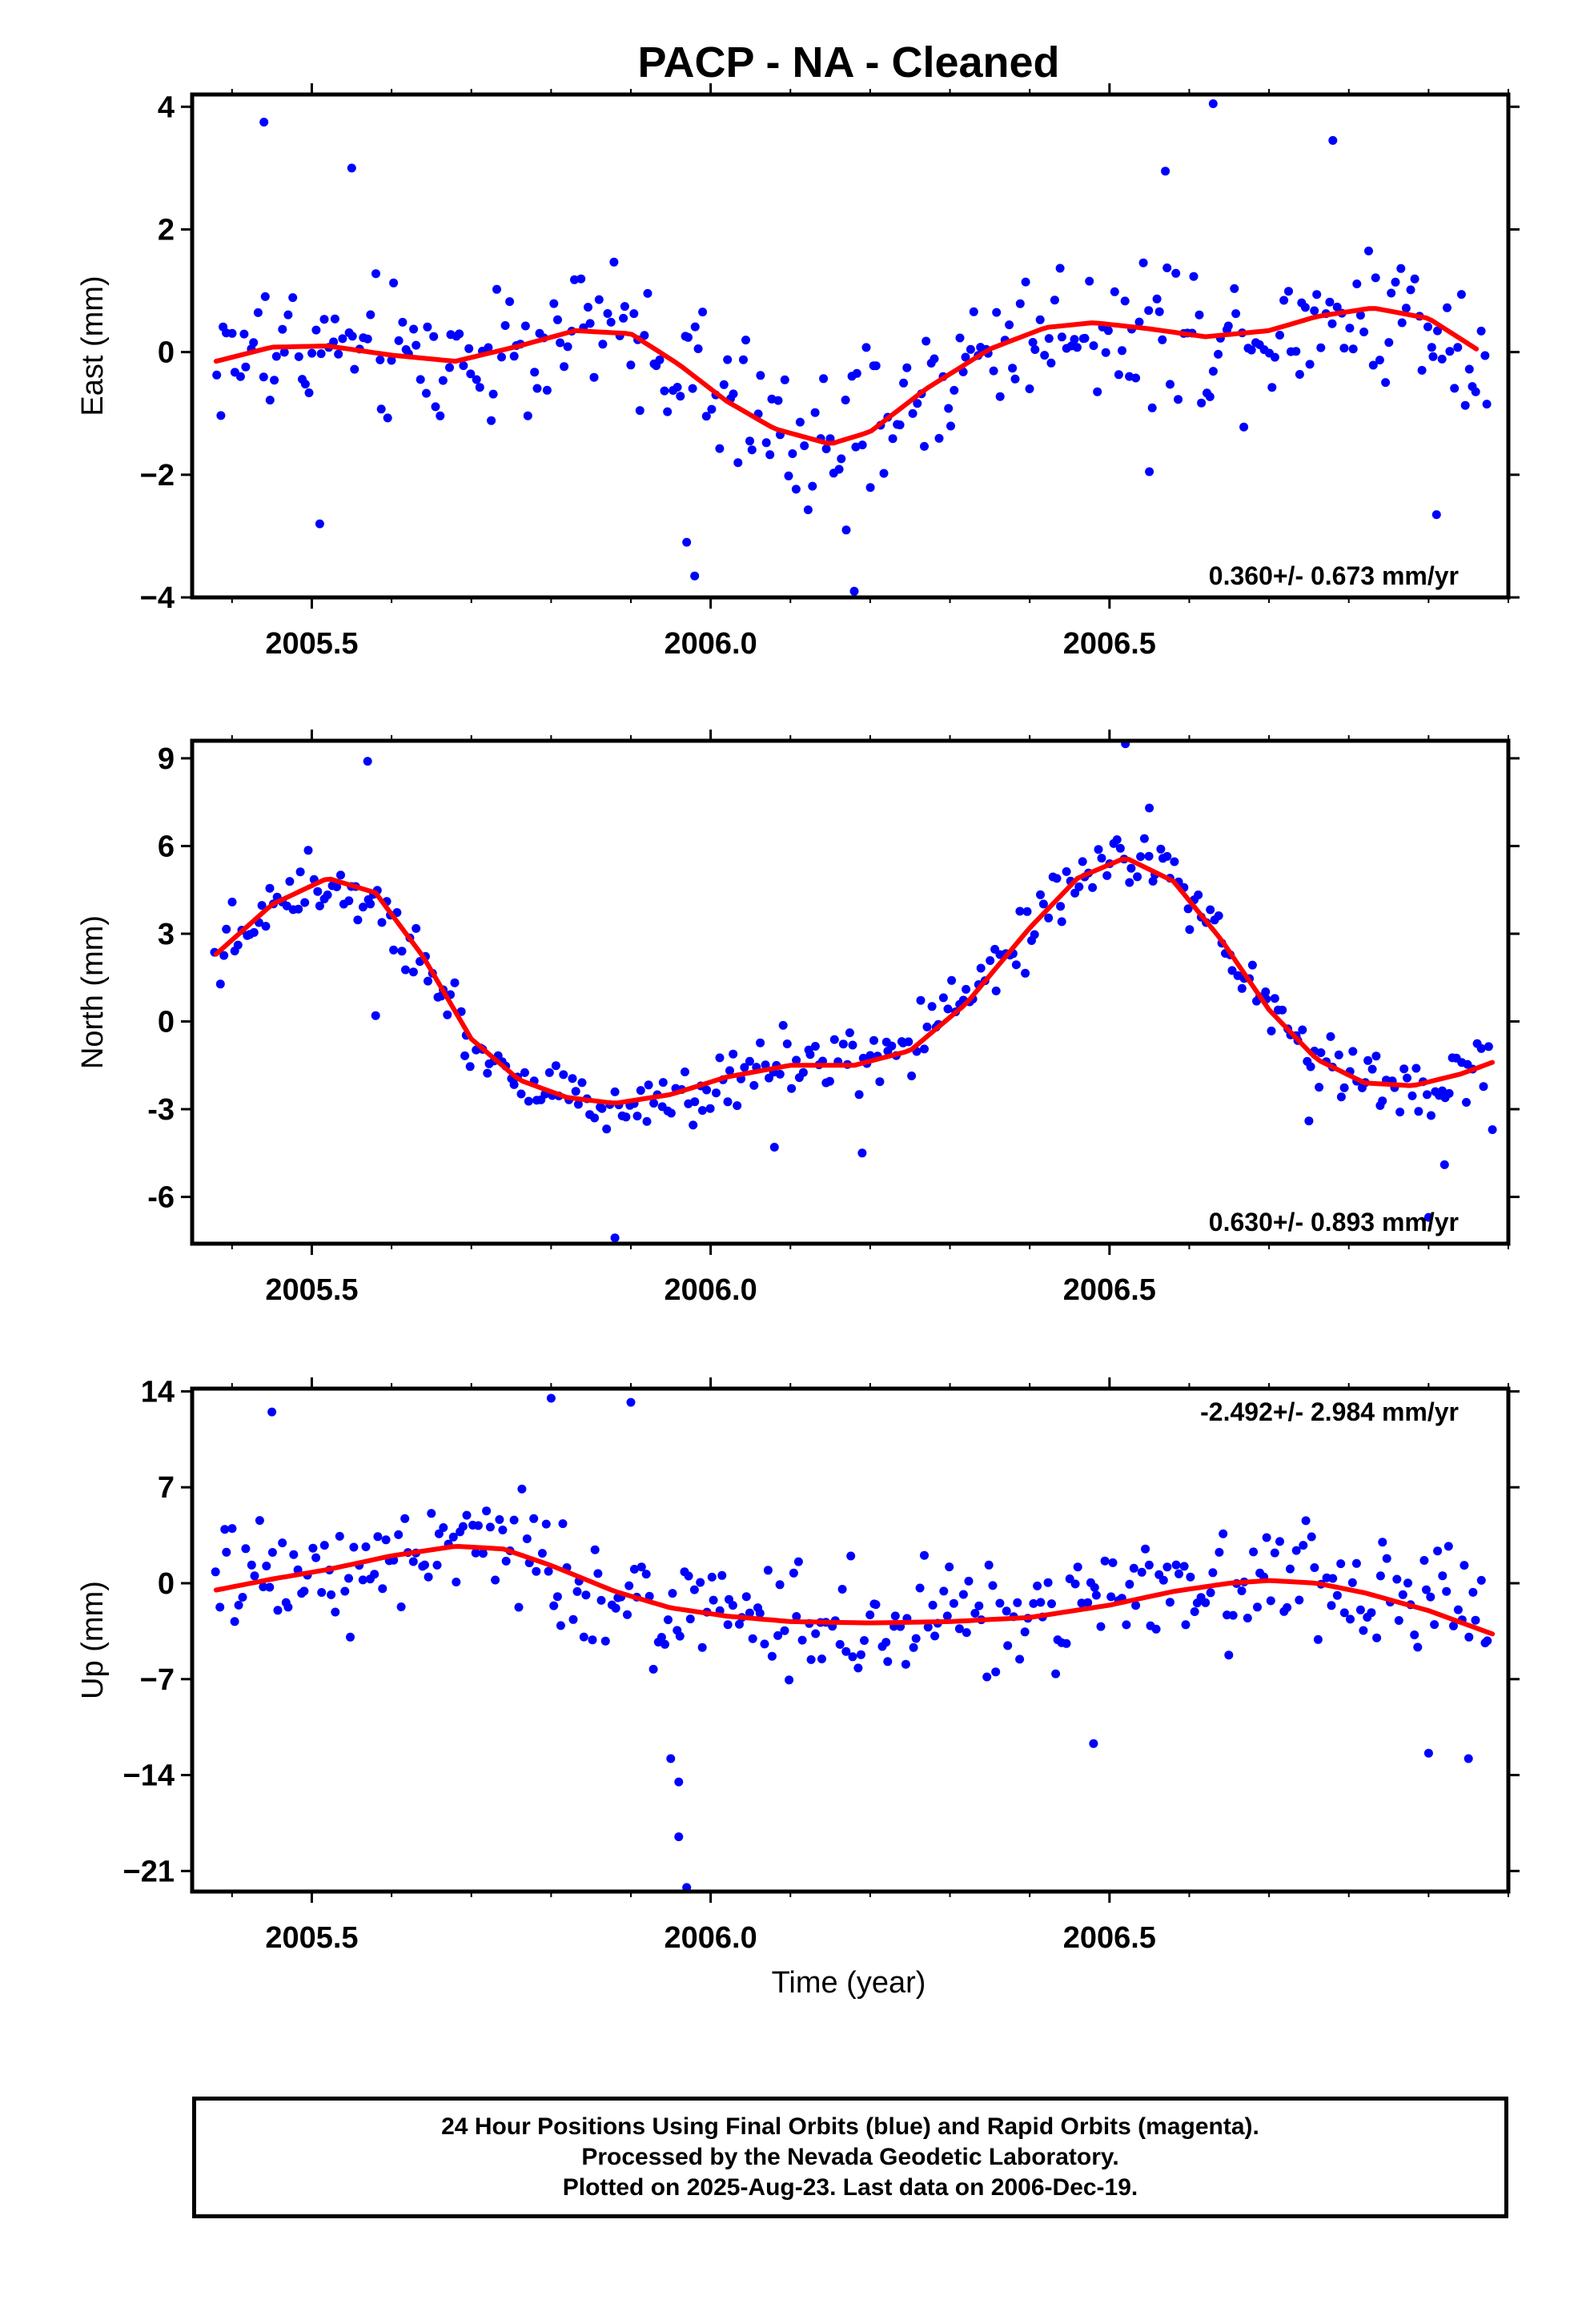 The width and height of the screenshot is (1582, 2324). What do you see at coordinates (166, 107) in the screenshot?
I see `y-tick-label: 4` at bounding box center [166, 107].